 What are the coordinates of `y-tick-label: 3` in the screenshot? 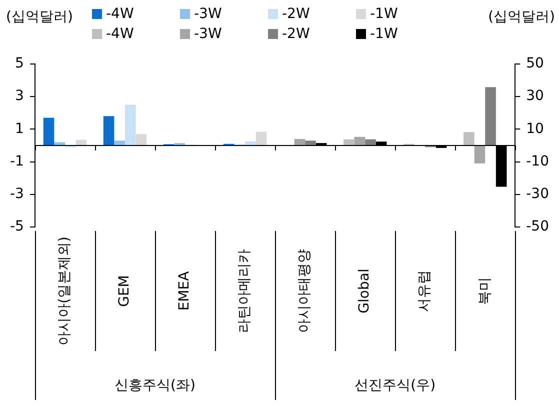 It's located at (19, 96).